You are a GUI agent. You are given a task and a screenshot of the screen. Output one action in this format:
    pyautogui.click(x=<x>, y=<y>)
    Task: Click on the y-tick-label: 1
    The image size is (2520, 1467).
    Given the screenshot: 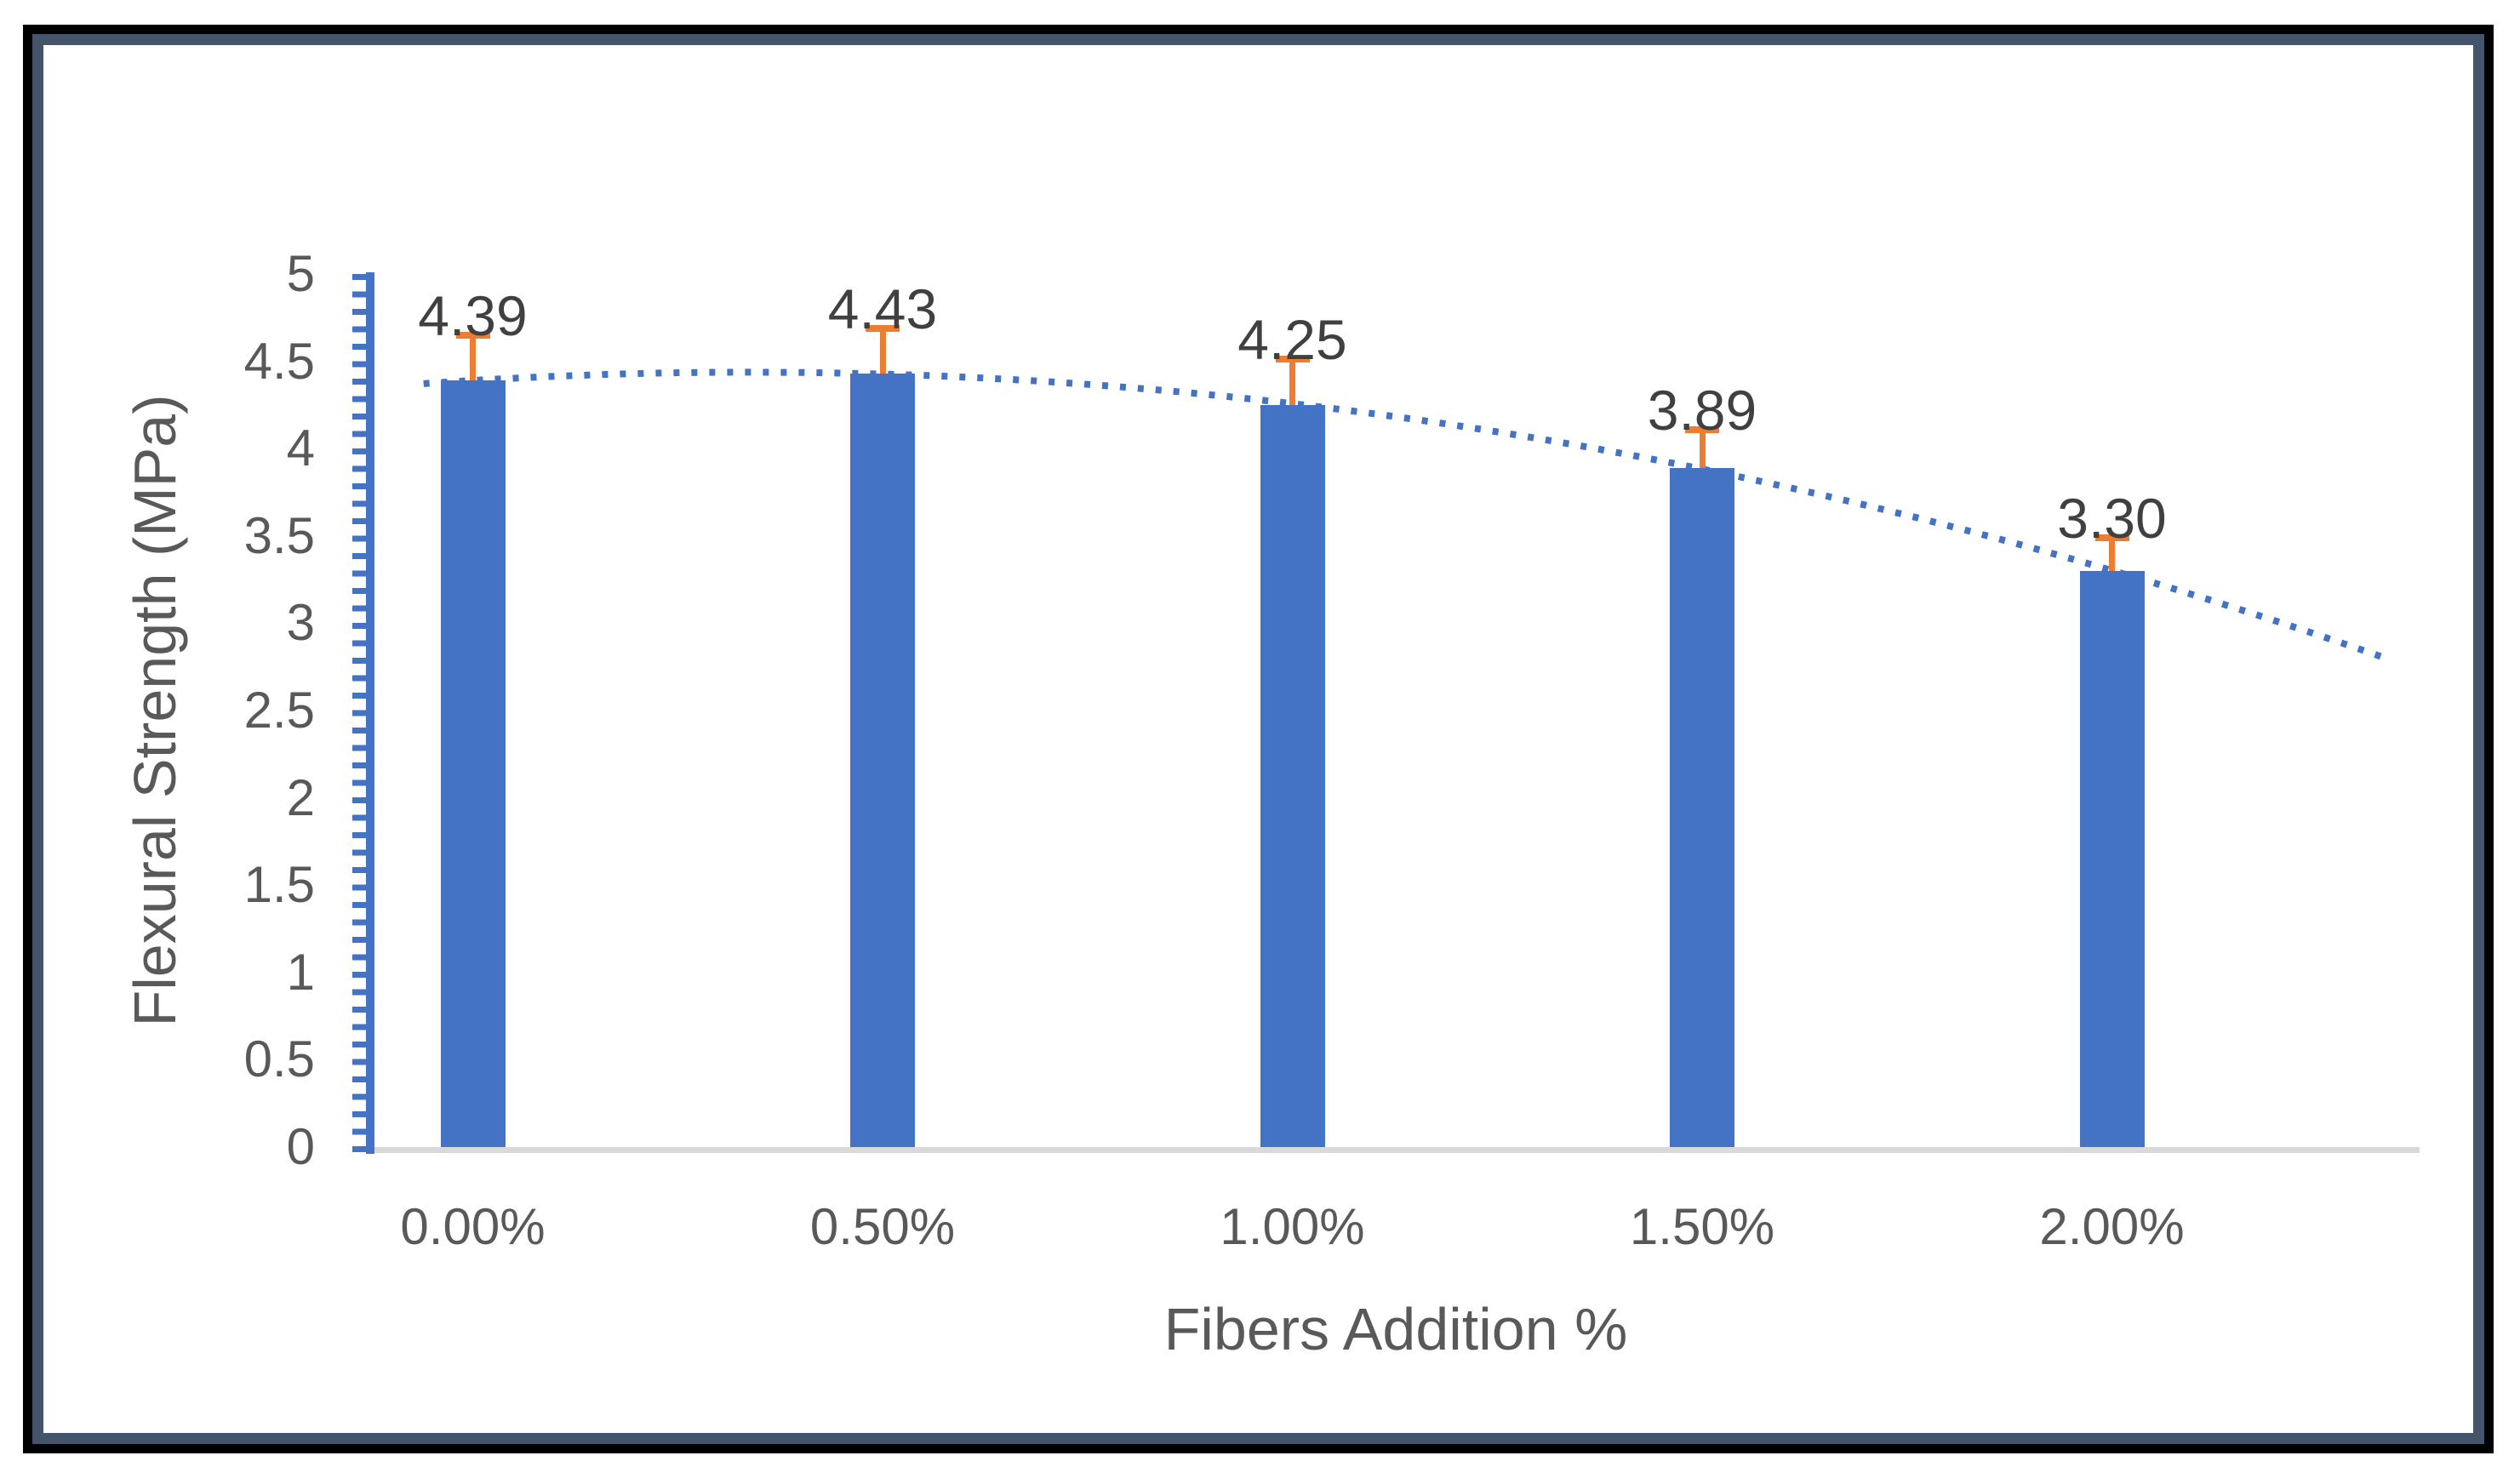 What is the action you would take?
    pyautogui.click(x=301, y=972)
    